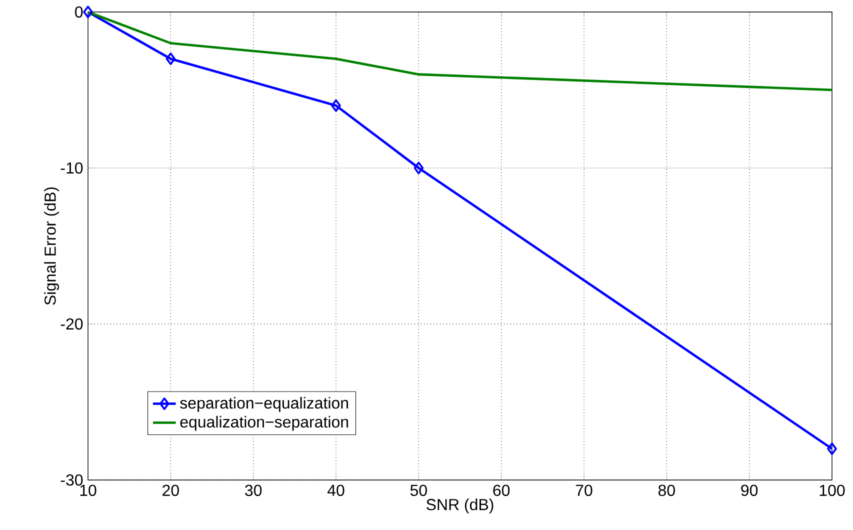  What do you see at coordinates (170, 490) in the screenshot?
I see `x-tick-label: 20` at bounding box center [170, 490].